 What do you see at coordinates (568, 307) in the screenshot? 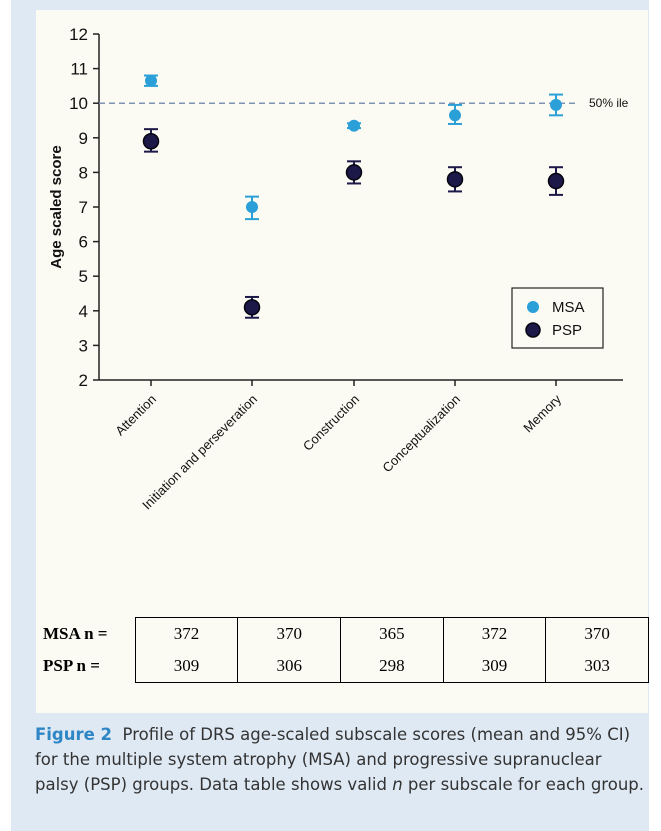
I see `legend-label-msa: MSA` at bounding box center [568, 307].